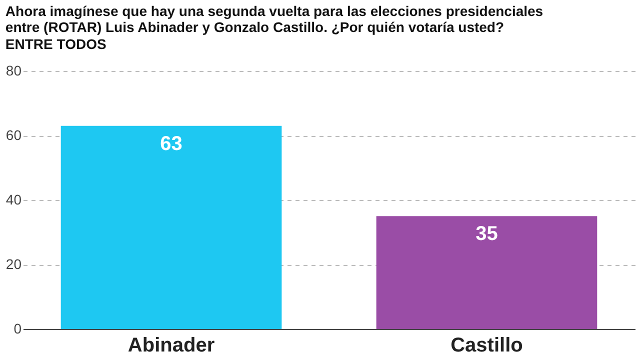 The width and height of the screenshot is (640, 360). Describe the element at coordinates (487, 234) in the screenshot. I see `data-label: 35` at that location.